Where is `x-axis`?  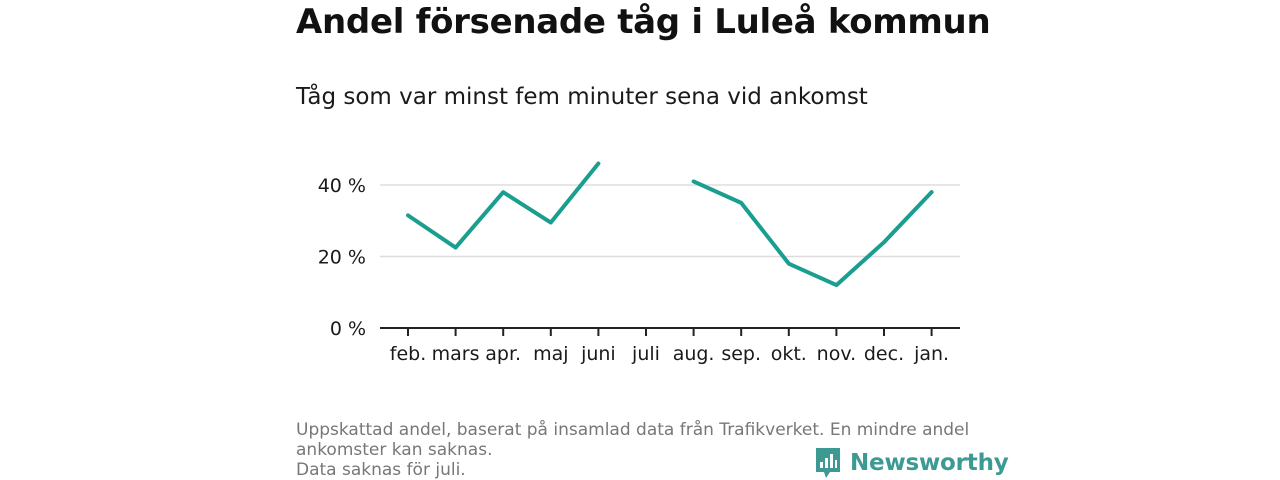 x-axis is located at coordinates (670, 331).